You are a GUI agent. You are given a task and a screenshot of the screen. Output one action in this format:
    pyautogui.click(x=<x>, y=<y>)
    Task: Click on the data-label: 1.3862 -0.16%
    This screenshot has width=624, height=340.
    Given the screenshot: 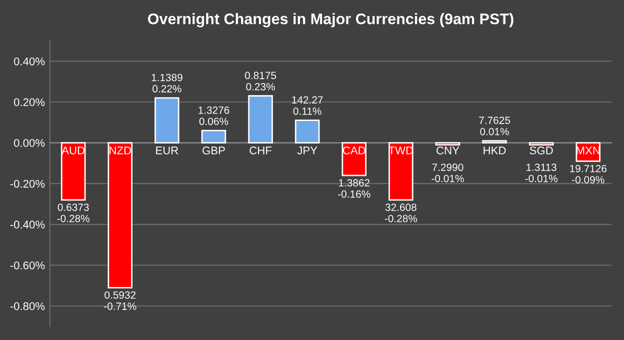 What is the action you would take?
    pyautogui.click(x=354, y=188)
    